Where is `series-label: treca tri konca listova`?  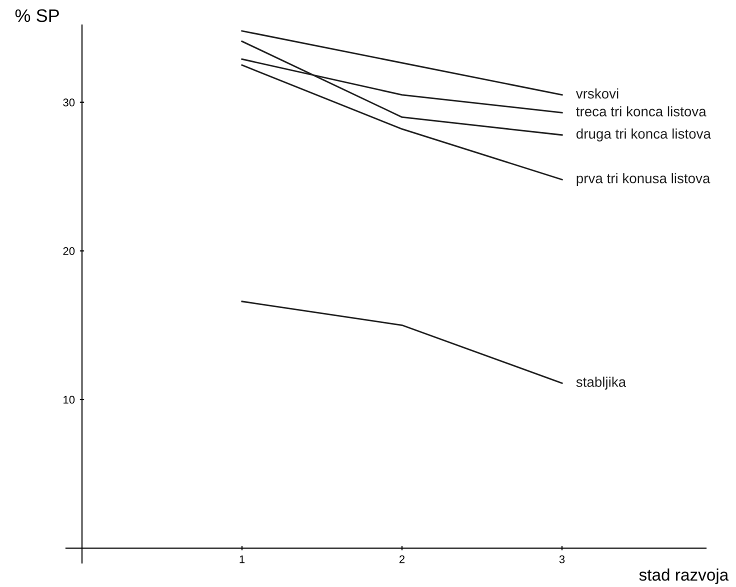 series-label: treca tri konca listova is located at coordinates (641, 111).